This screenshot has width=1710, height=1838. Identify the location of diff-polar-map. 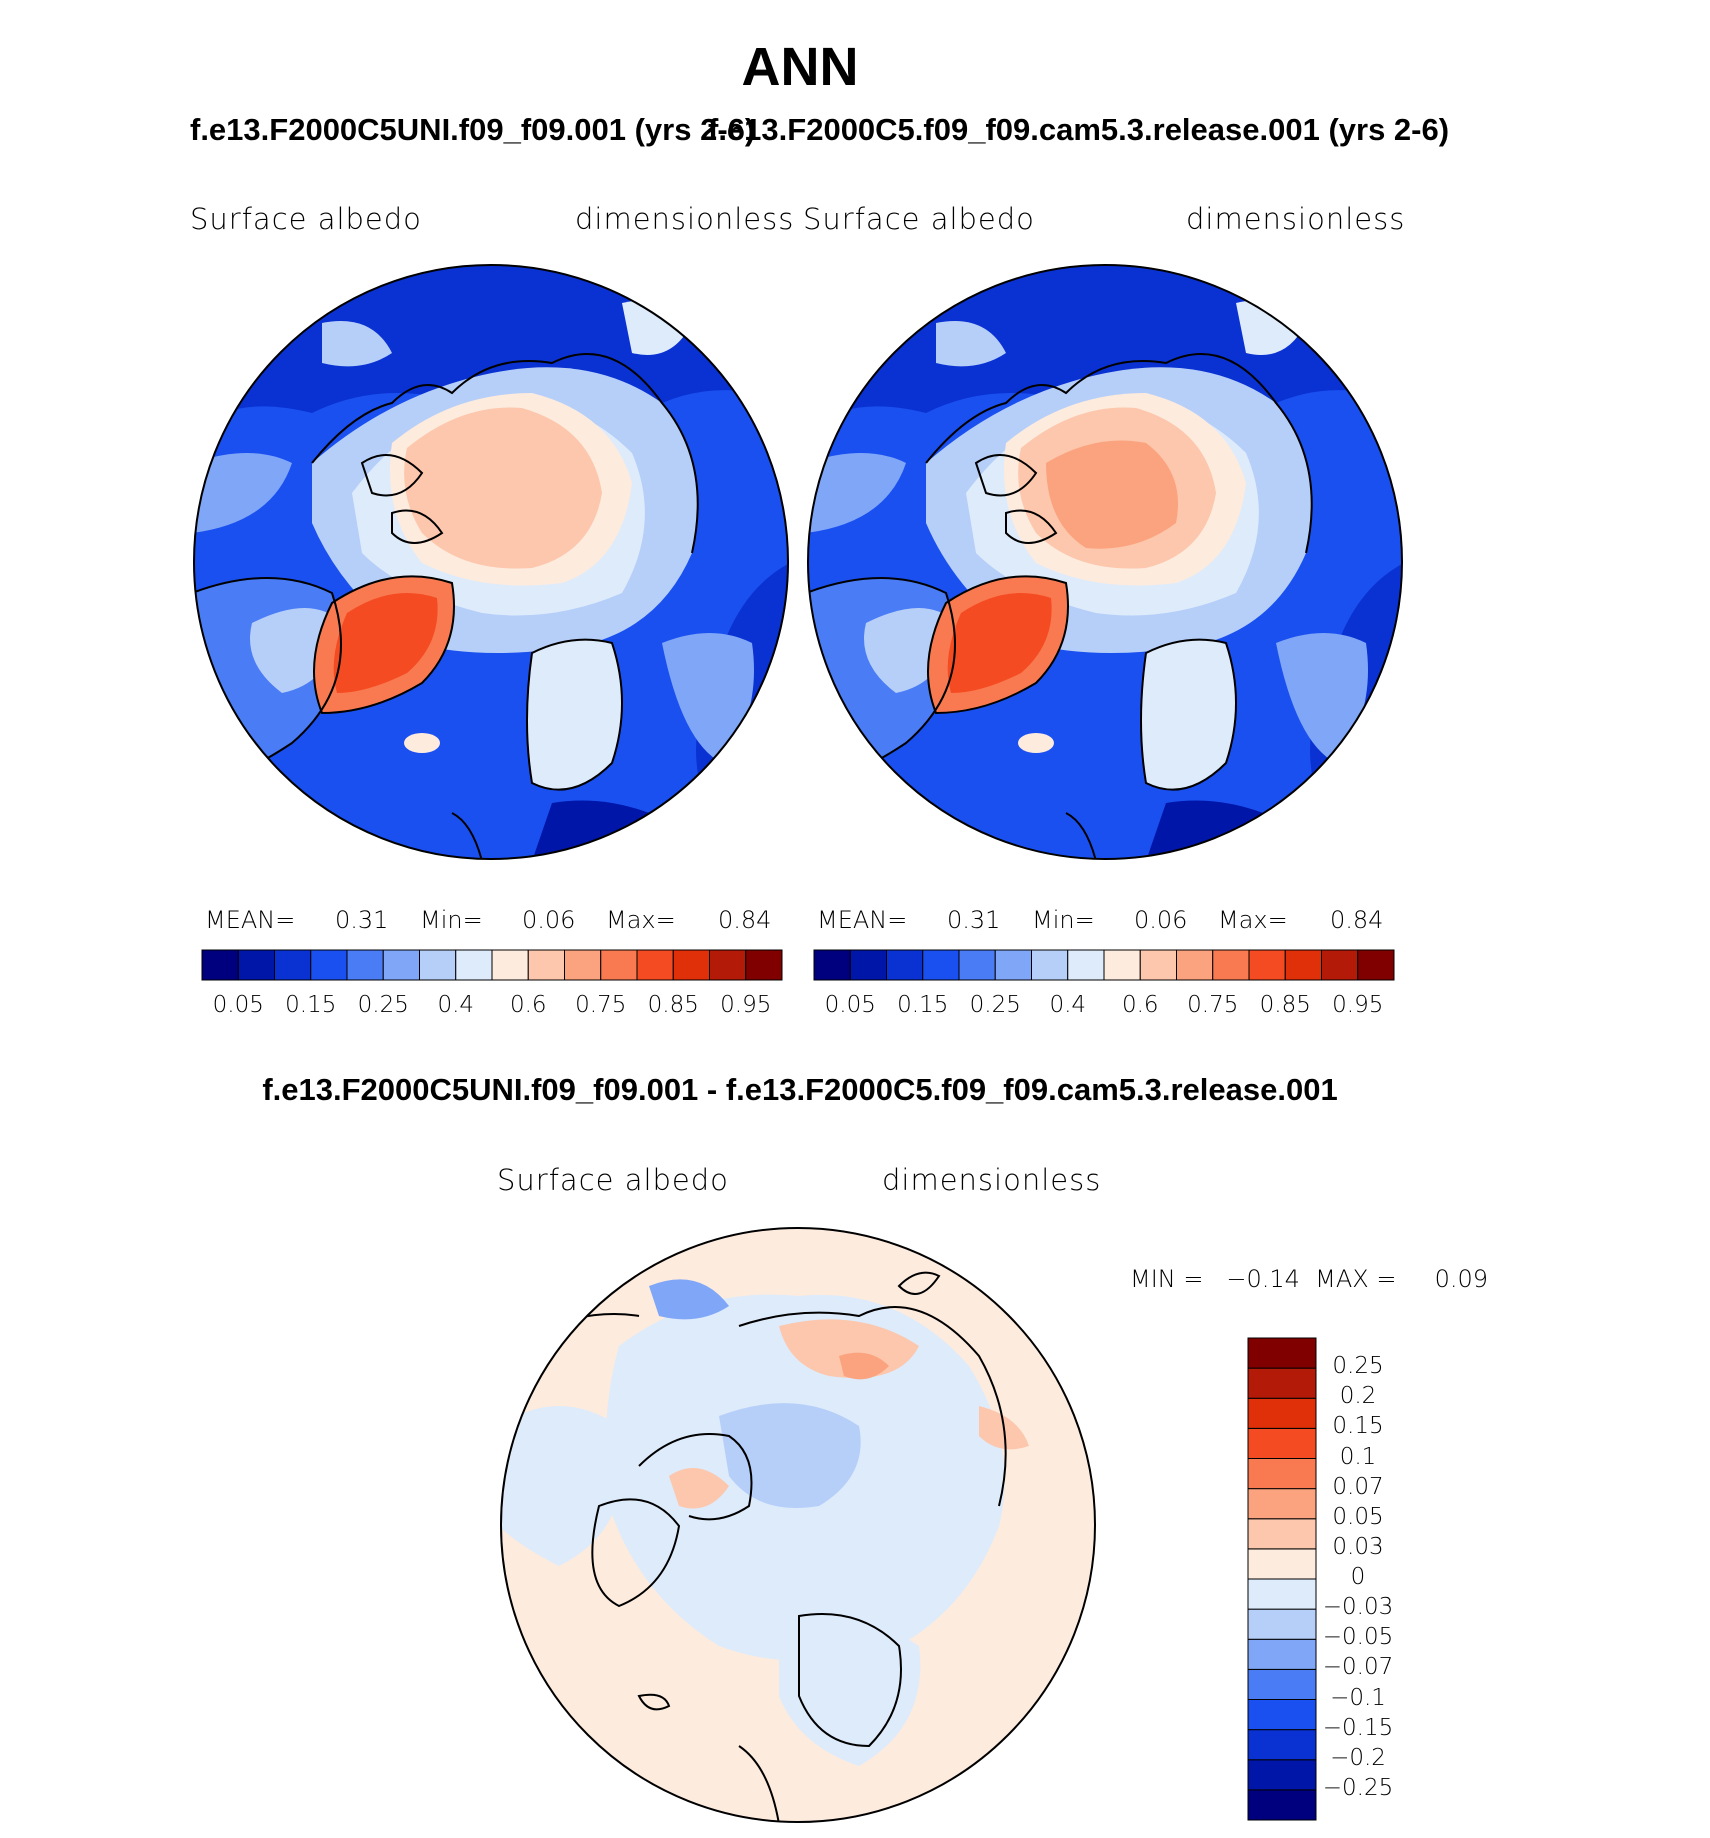
(798, 1525).